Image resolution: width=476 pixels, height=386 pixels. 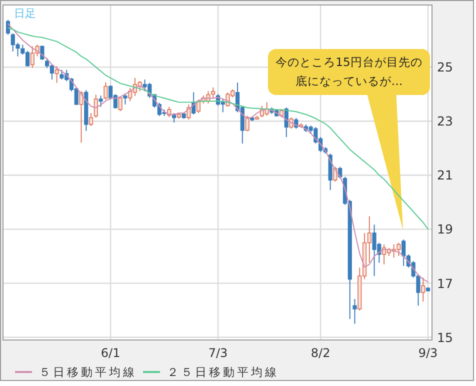 I want to click on chart-title: 日足, so click(x=25, y=13).